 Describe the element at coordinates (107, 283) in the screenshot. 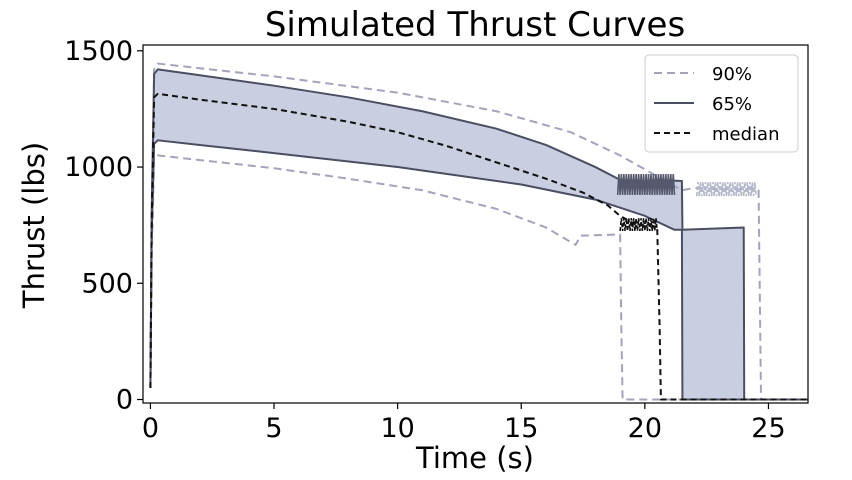

I see `y-tick-label: 500` at that location.